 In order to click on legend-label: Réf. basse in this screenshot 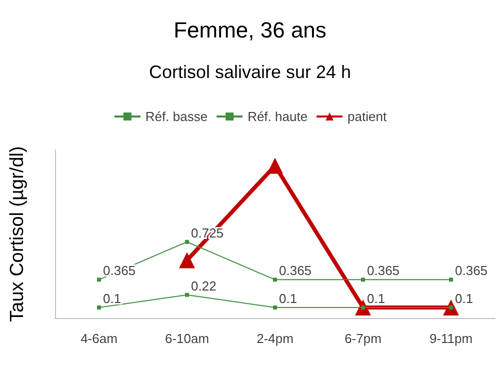, I will do `click(176, 116)`.